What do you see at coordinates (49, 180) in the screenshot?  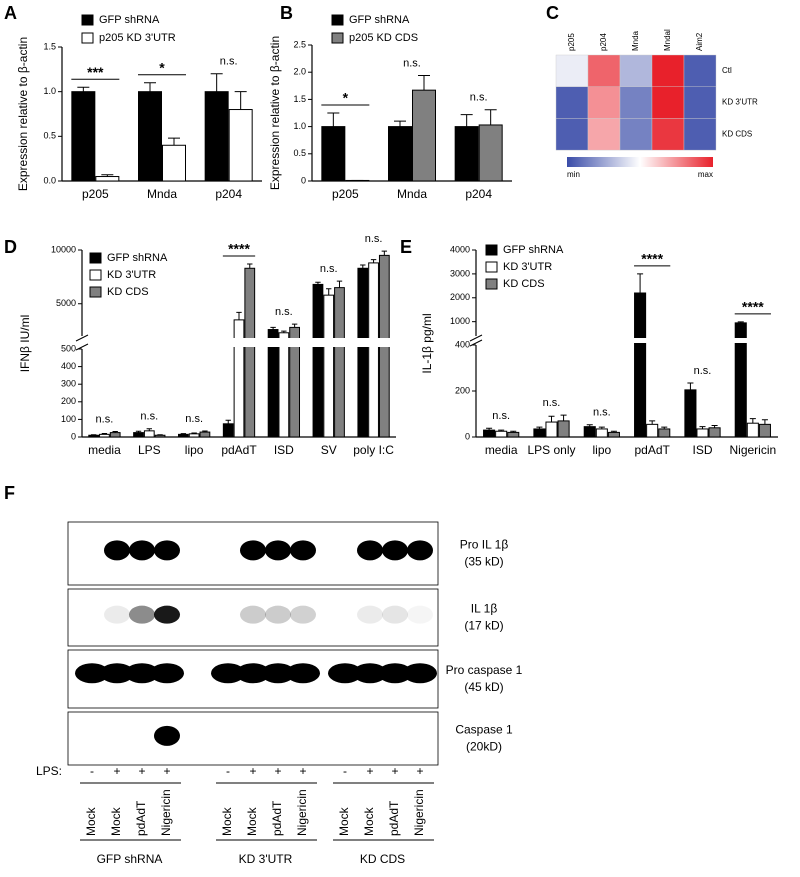 I see `y-tick-label: 0.0` at bounding box center [49, 180].